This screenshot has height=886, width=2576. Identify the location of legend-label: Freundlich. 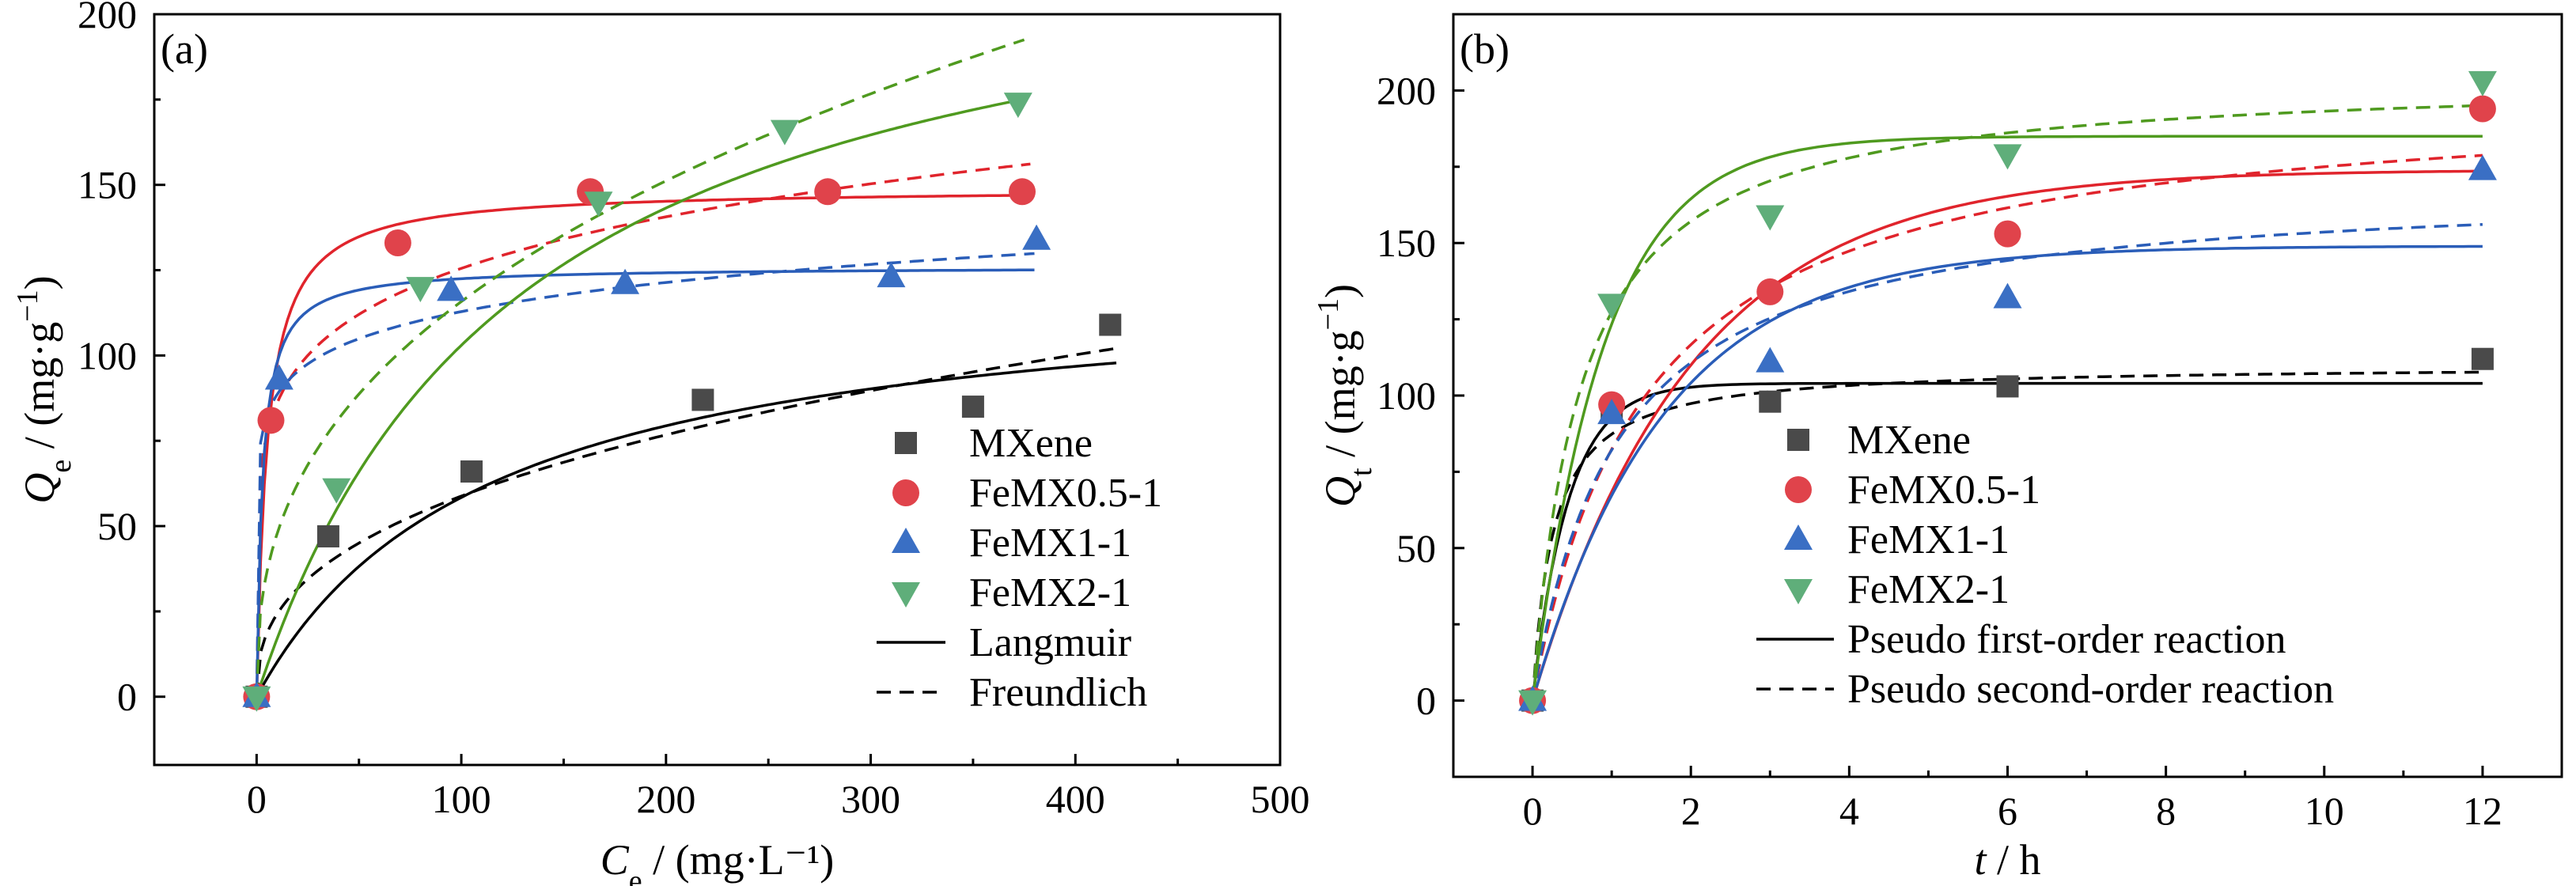
(1058, 692).